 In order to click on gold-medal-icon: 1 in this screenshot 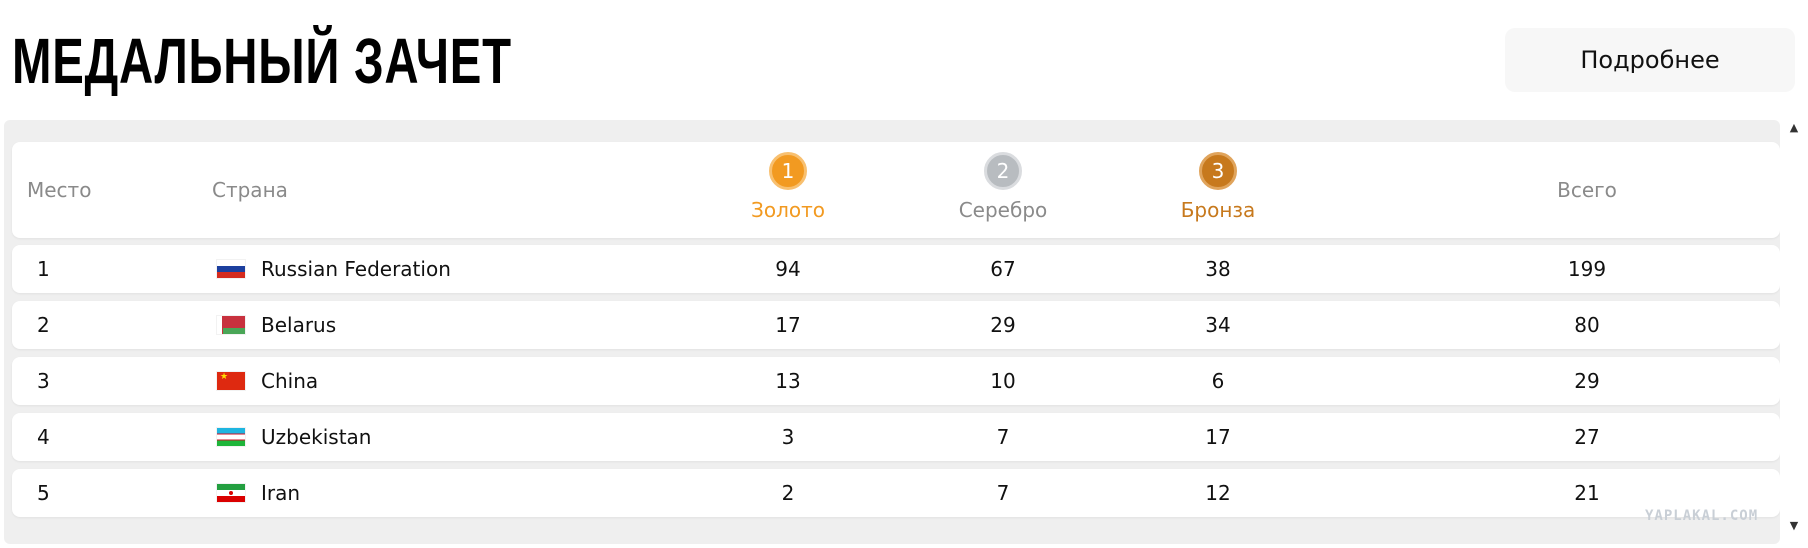, I will do `click(788, 171)`.